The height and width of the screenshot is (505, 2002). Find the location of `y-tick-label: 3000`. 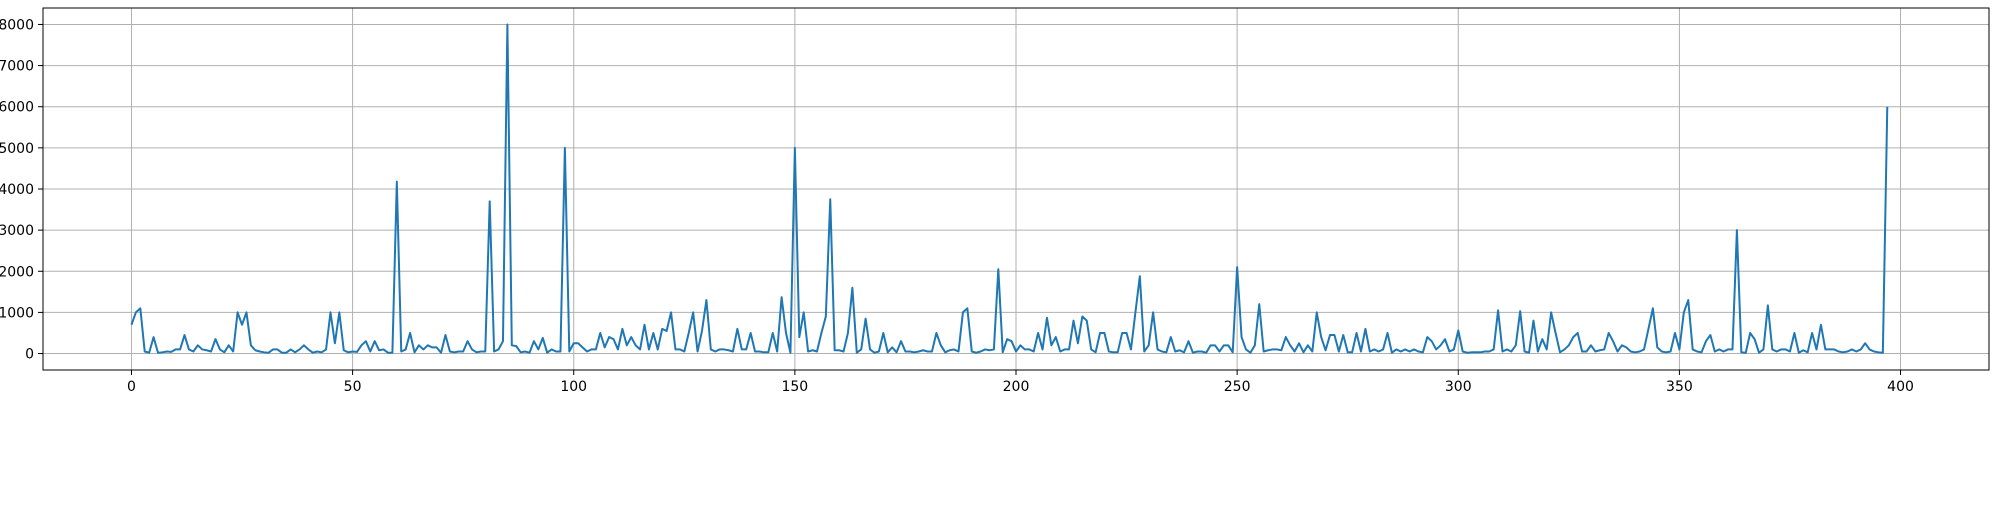

y-tick-label: 3000 is located at coordinates (17, 231).